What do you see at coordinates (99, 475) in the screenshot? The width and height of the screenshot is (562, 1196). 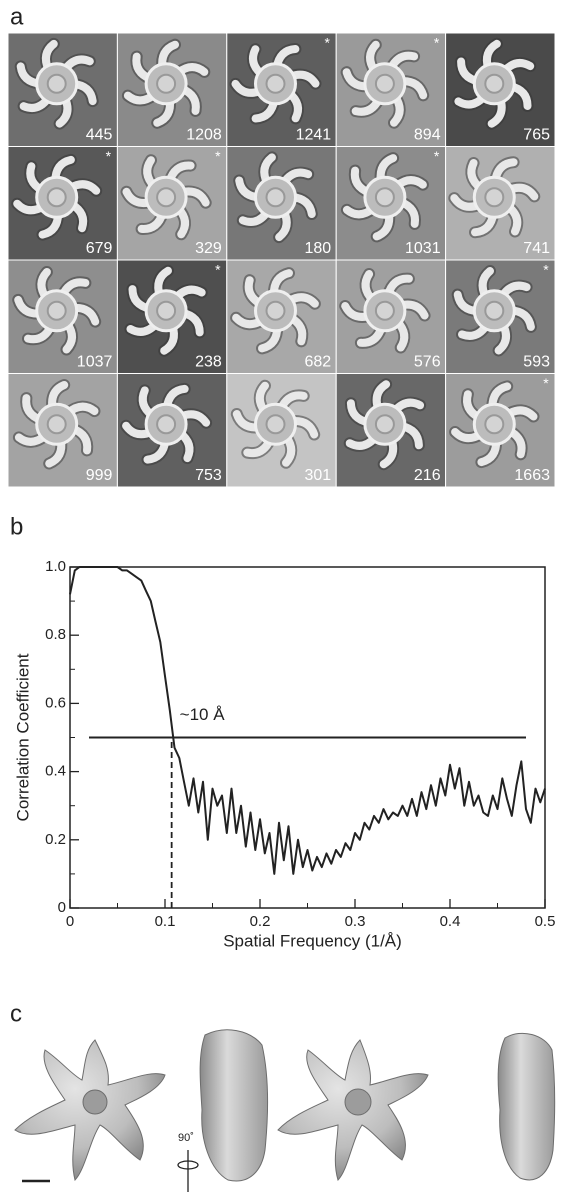 I see `particle-count: 999` at bounding box center [99, 475].